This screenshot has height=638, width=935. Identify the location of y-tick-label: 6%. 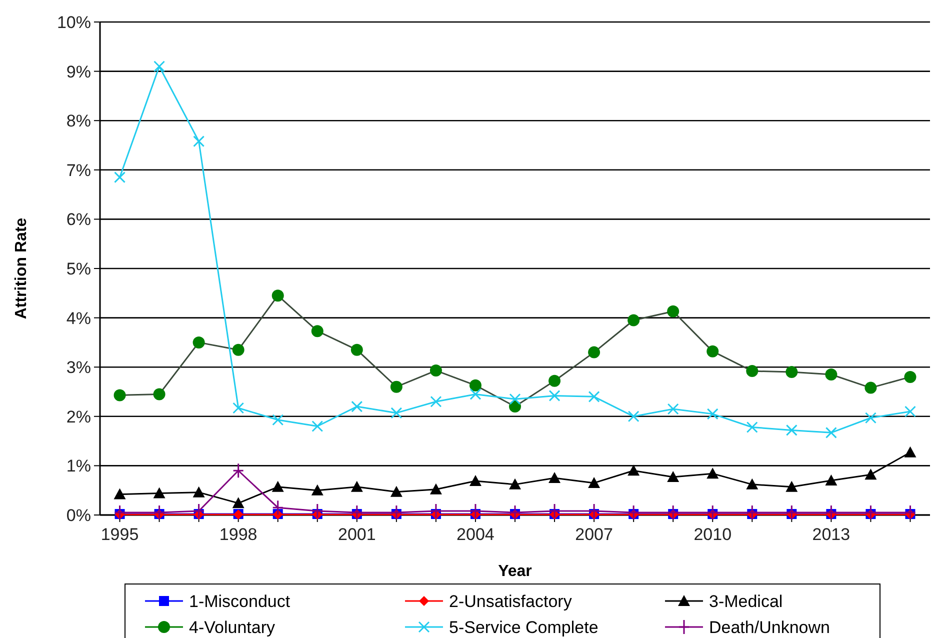
(78, 220).